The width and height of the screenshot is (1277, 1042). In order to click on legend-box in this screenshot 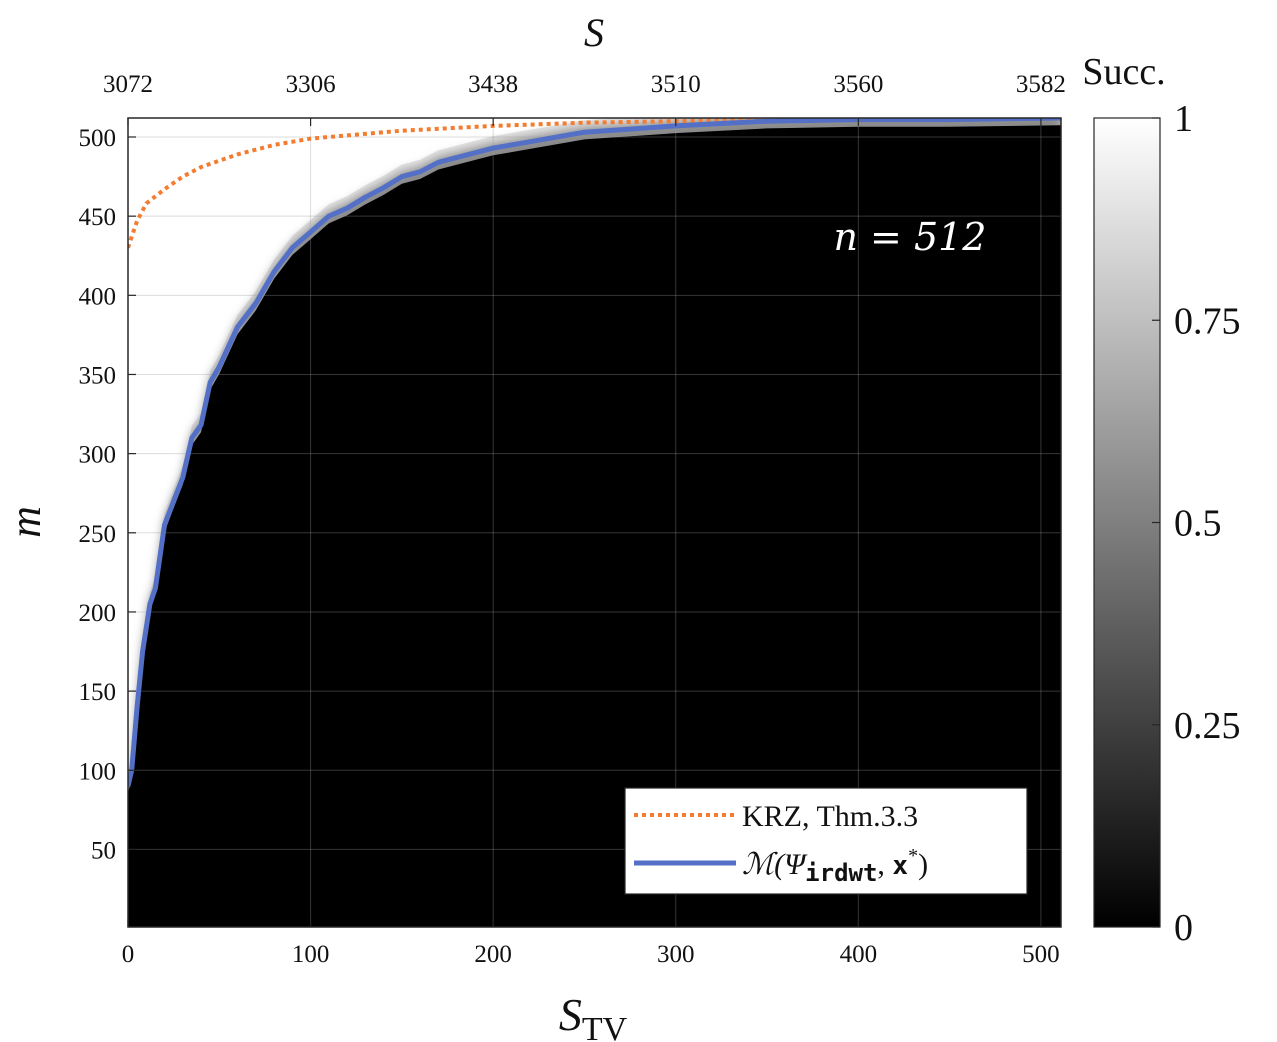, I will do `click(826, 841)`.